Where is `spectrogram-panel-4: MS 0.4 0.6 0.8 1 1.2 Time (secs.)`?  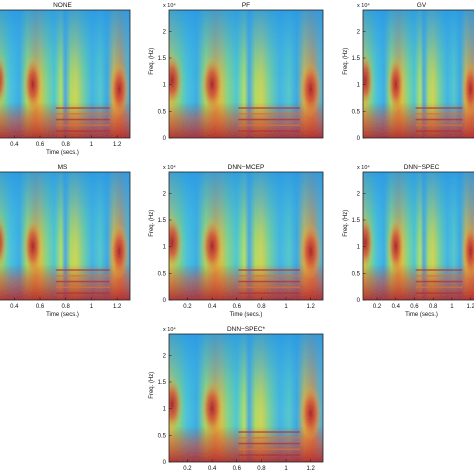
spectrogram-panel-4: MS 0.4 0.6 0.8 1 1.2 Time (secs.) is located at coordinates (65, 241).